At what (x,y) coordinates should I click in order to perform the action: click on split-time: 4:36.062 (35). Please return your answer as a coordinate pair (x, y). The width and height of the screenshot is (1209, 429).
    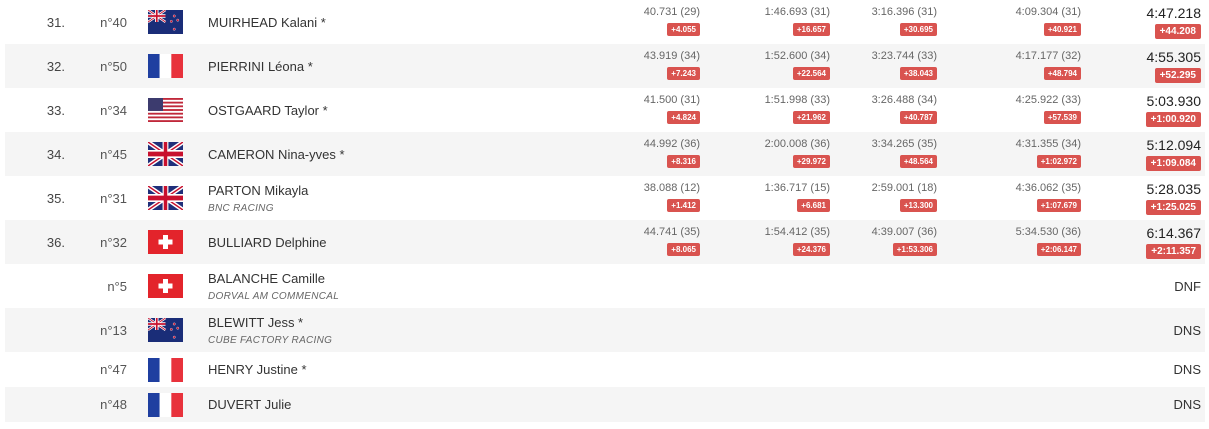
    Looking at the image, I should click on (1048, 188).